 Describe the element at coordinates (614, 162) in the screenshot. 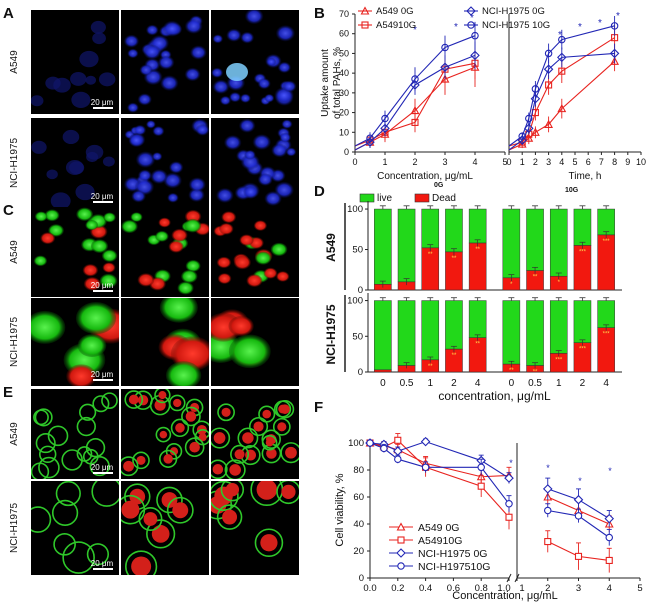

I see `b-x-tick-label: 8` at that location.